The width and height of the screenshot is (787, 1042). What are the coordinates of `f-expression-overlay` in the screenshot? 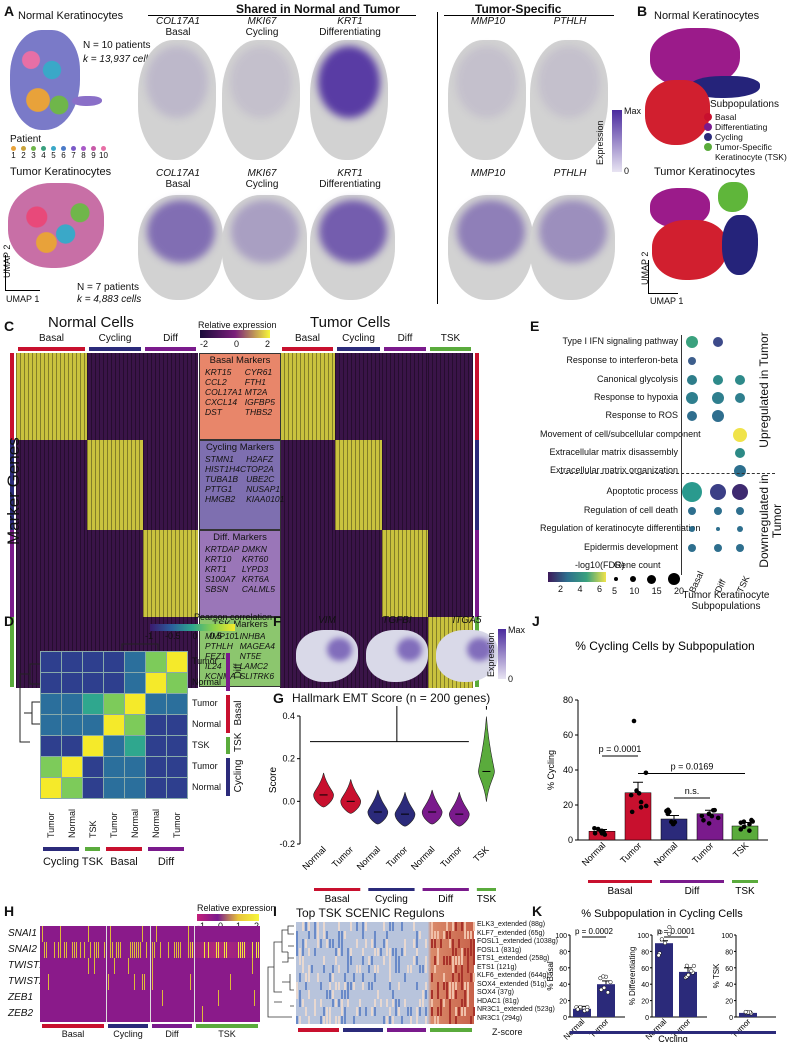 It's located at (479, 649).